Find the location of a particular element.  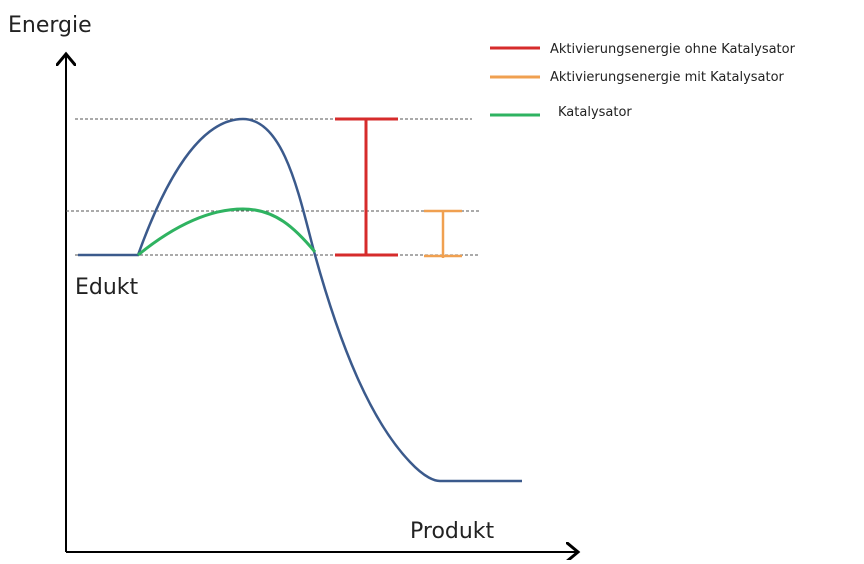

activation-bar is located at coordinates (366, 187).